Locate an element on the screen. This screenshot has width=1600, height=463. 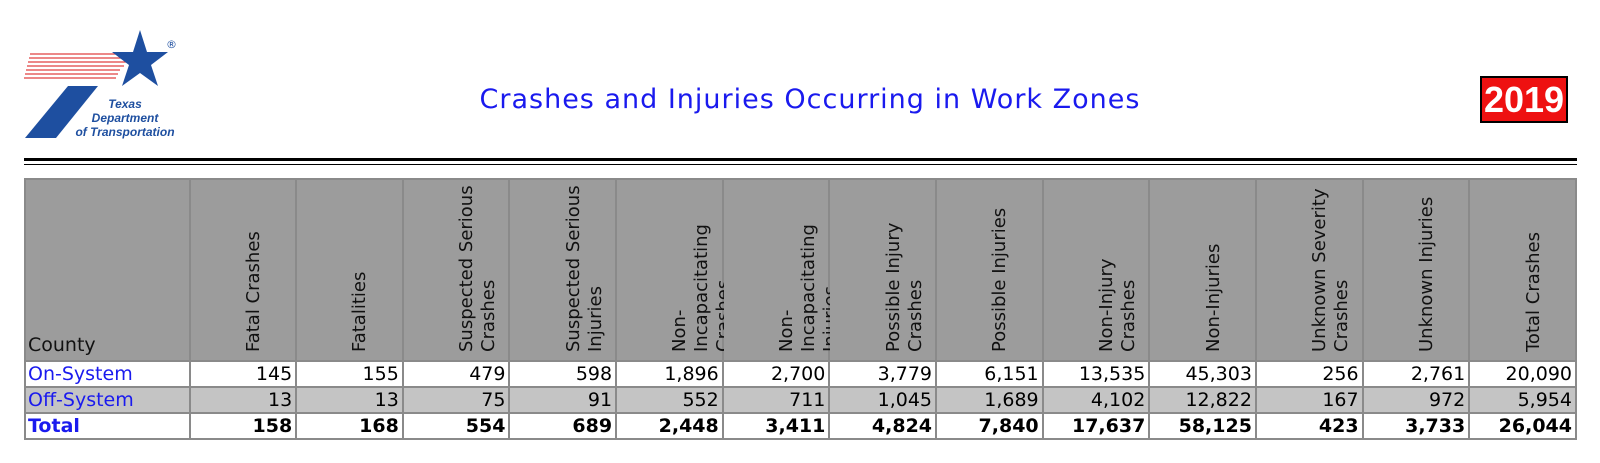
logo-line-3: of Transportation is located at coordinates (125, 132).